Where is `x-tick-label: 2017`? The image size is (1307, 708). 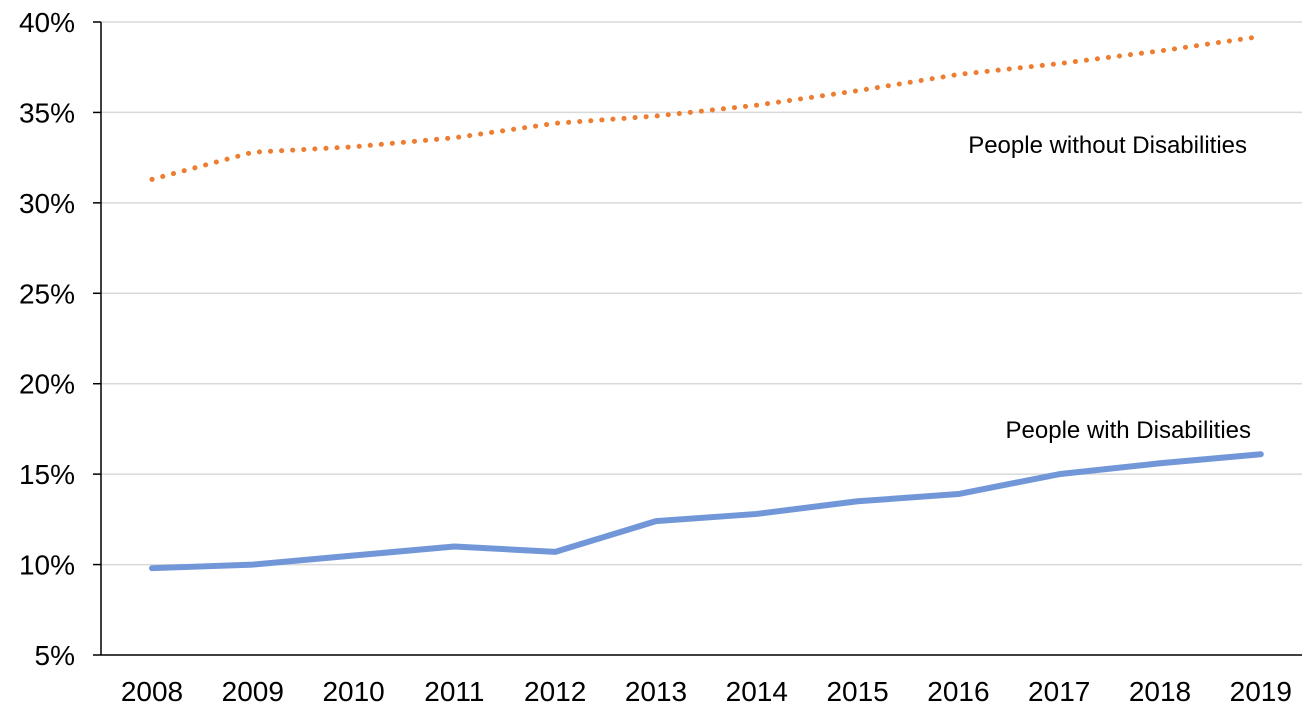 x-tick-label: 2017 is located at coordinates (1059, 691).